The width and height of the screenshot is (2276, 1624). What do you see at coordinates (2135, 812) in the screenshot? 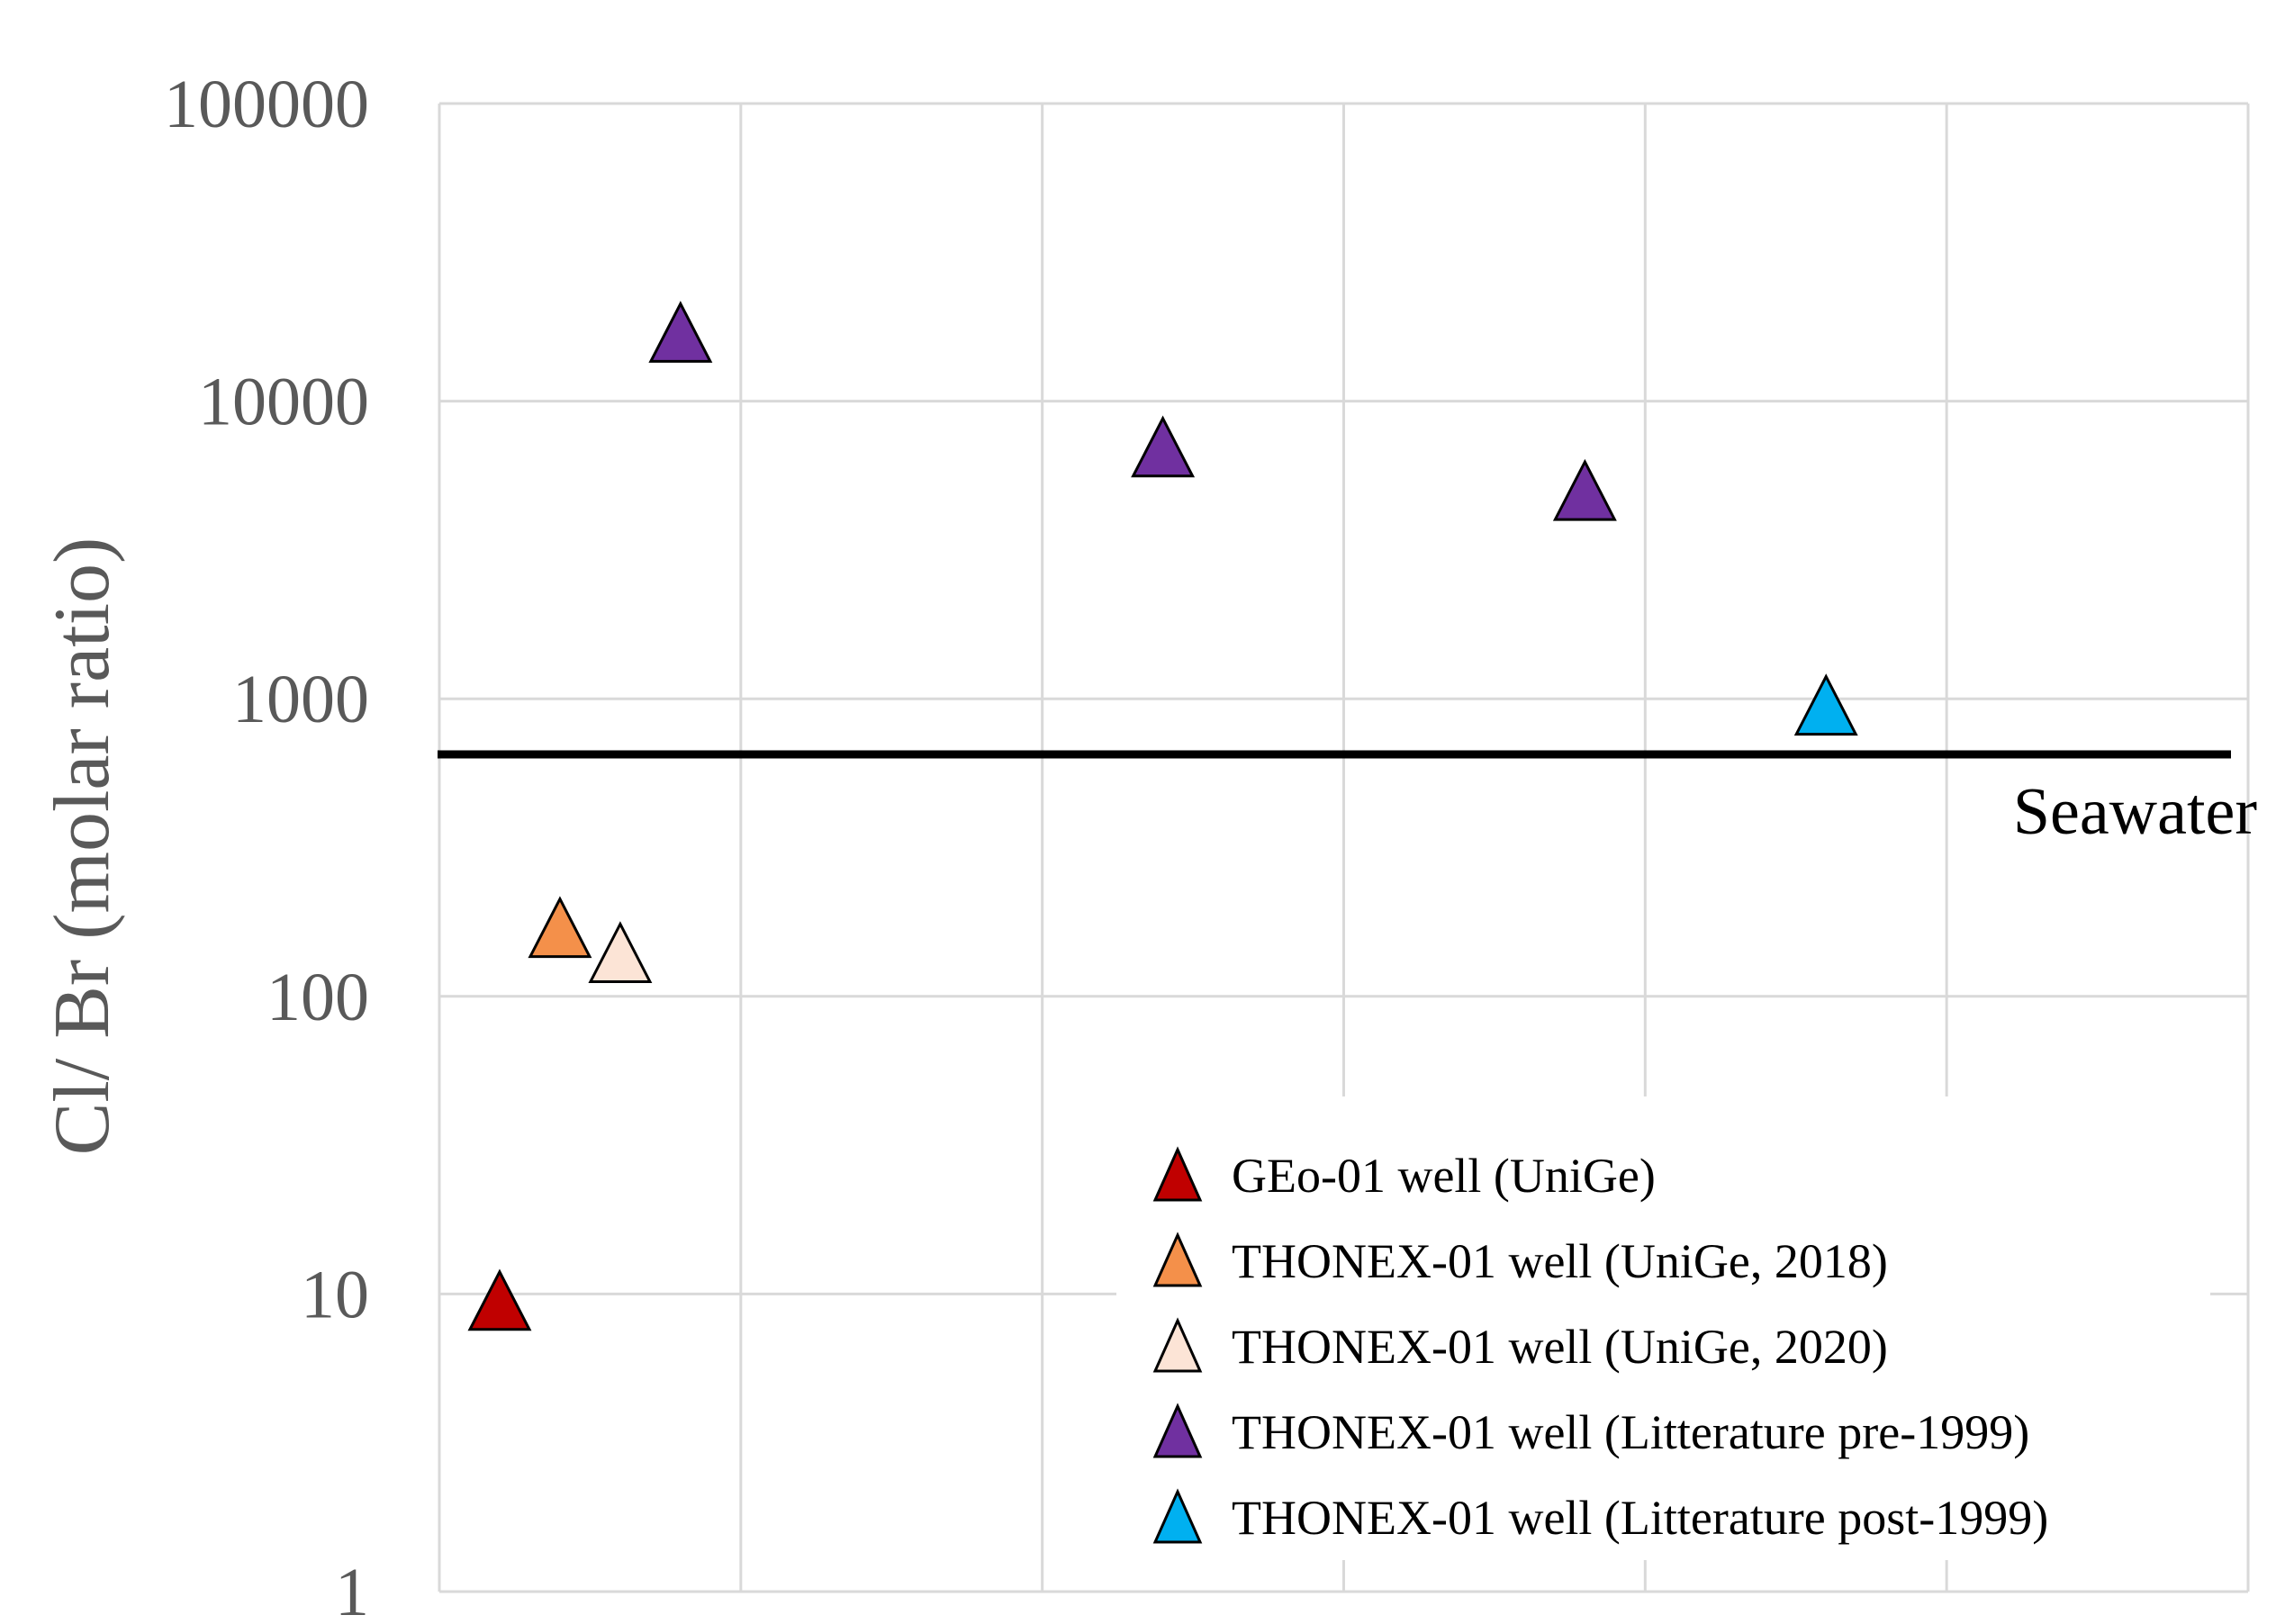
I see `seawater-label: Seawater` at bounding box center [2135, 812].